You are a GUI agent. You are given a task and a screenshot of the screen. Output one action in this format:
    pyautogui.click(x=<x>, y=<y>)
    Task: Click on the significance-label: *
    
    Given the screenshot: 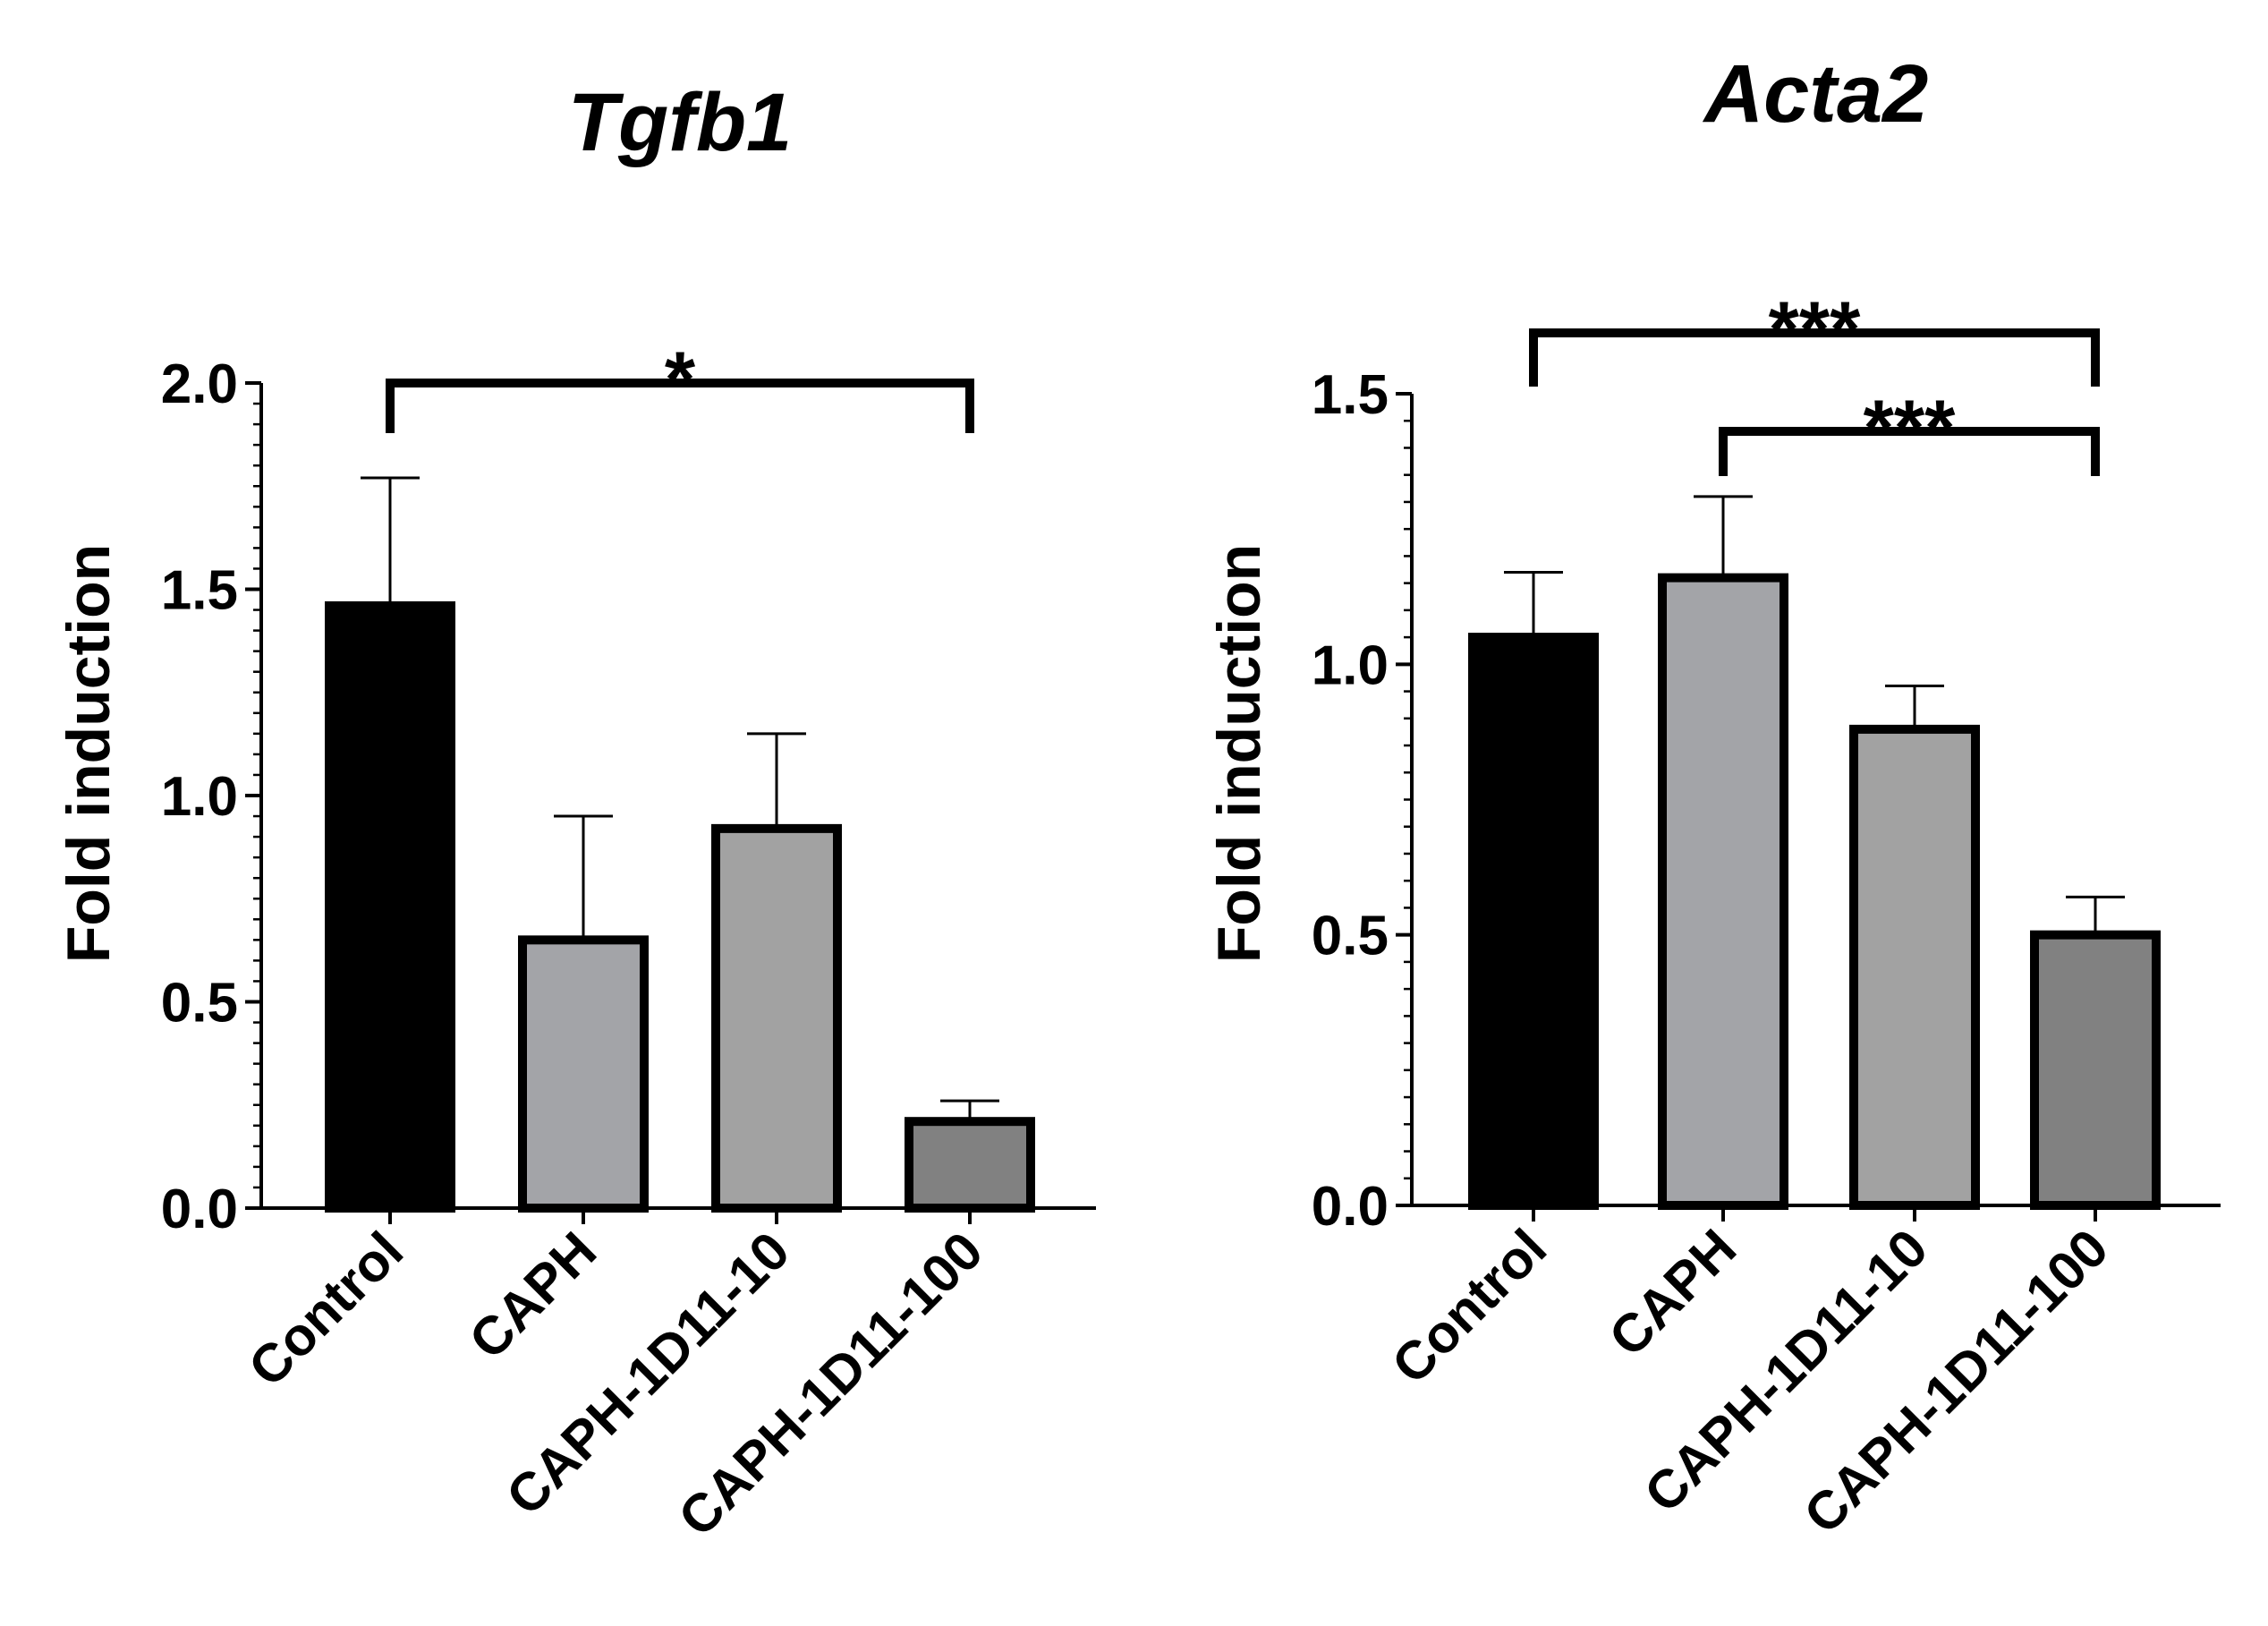 What is the action you would take?
    pyautogui.click(x=680, y=379)
    